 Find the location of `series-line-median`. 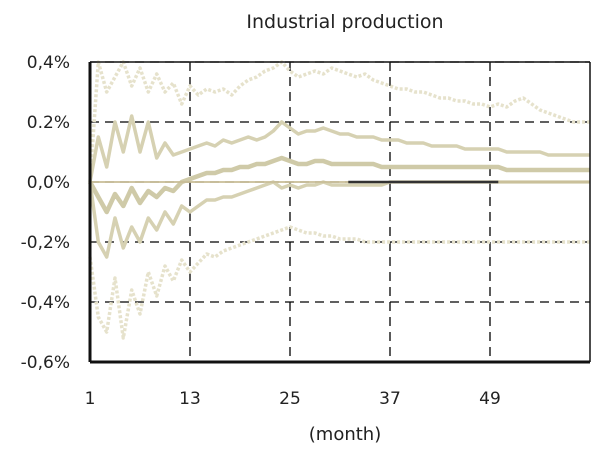

series-line-median is located at coordinates (339, 185).